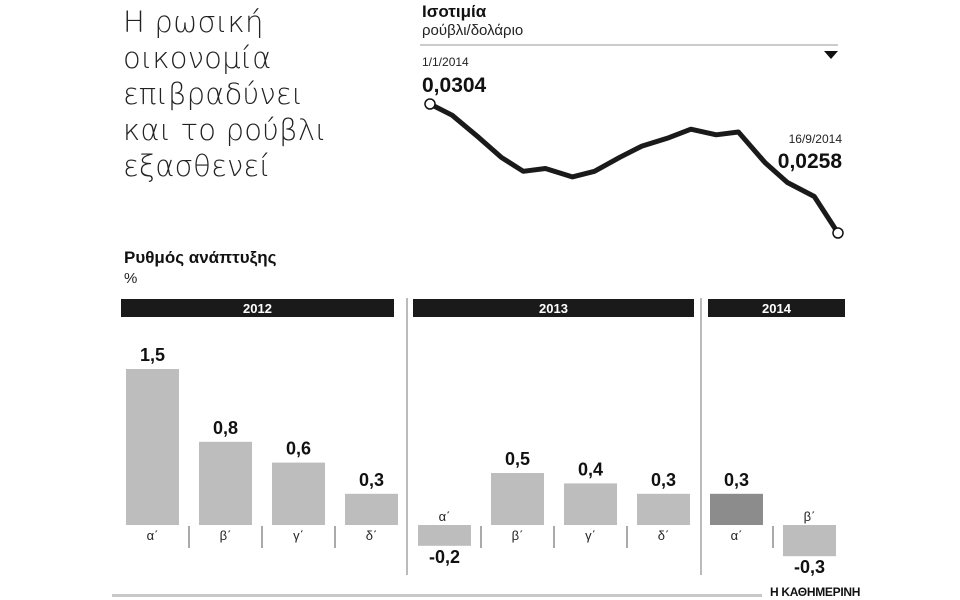 The image size is (960, 600). I want to click on growth-rate-unit: %, so click(131, 278).